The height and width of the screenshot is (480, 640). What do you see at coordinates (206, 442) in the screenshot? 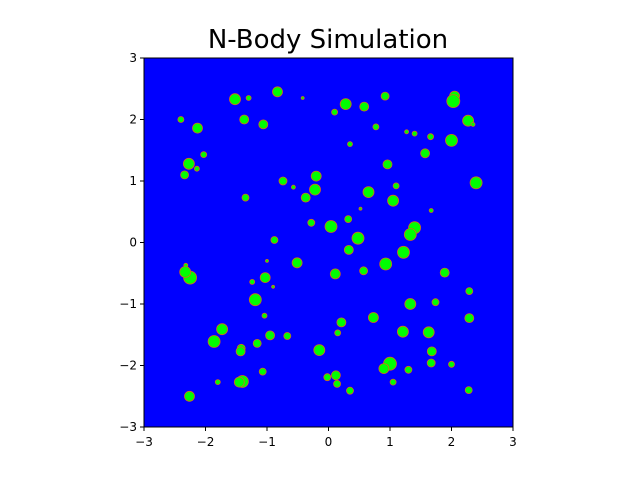
I see `x-tick-label: −2` at bounding box center [206, 442].